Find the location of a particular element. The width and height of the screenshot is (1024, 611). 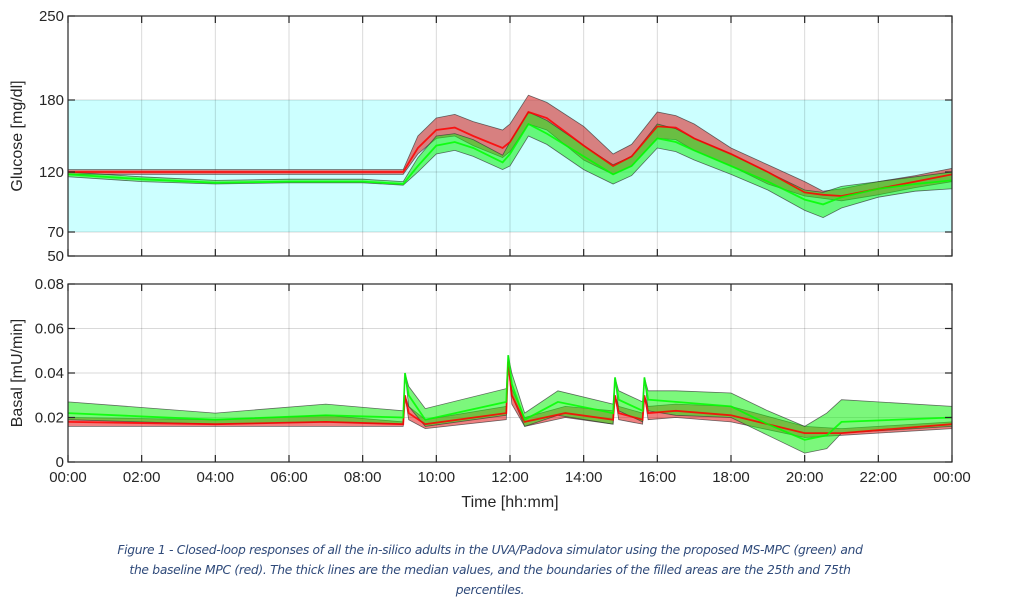

y-tick-label: 0.08 is located at coordinates (49, 284).